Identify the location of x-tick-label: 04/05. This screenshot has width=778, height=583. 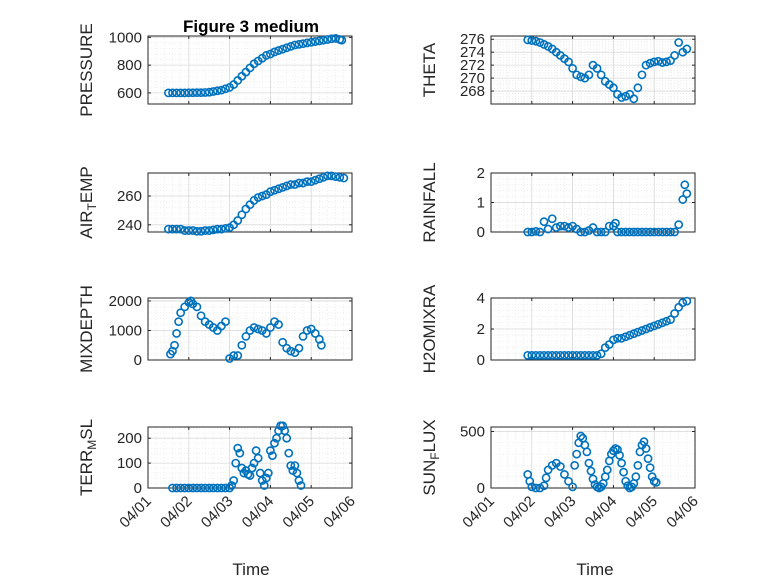
(641, 512).